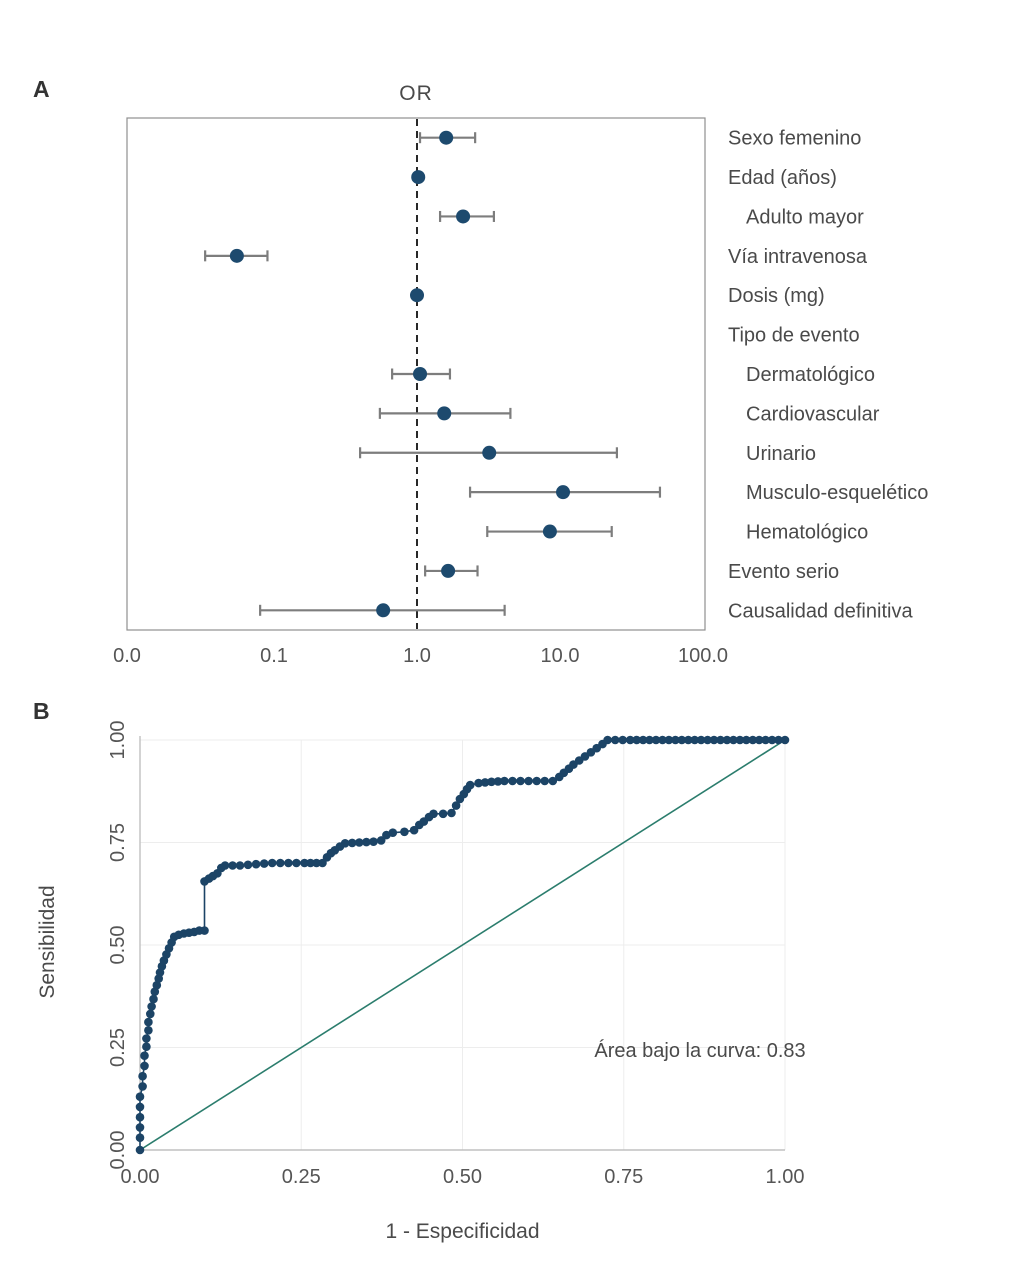 The image size is (1025, 1265). Describe the element at coordinates (807, 533) in the screenshot. I see `forest-row-label: Hematológico` at that location.